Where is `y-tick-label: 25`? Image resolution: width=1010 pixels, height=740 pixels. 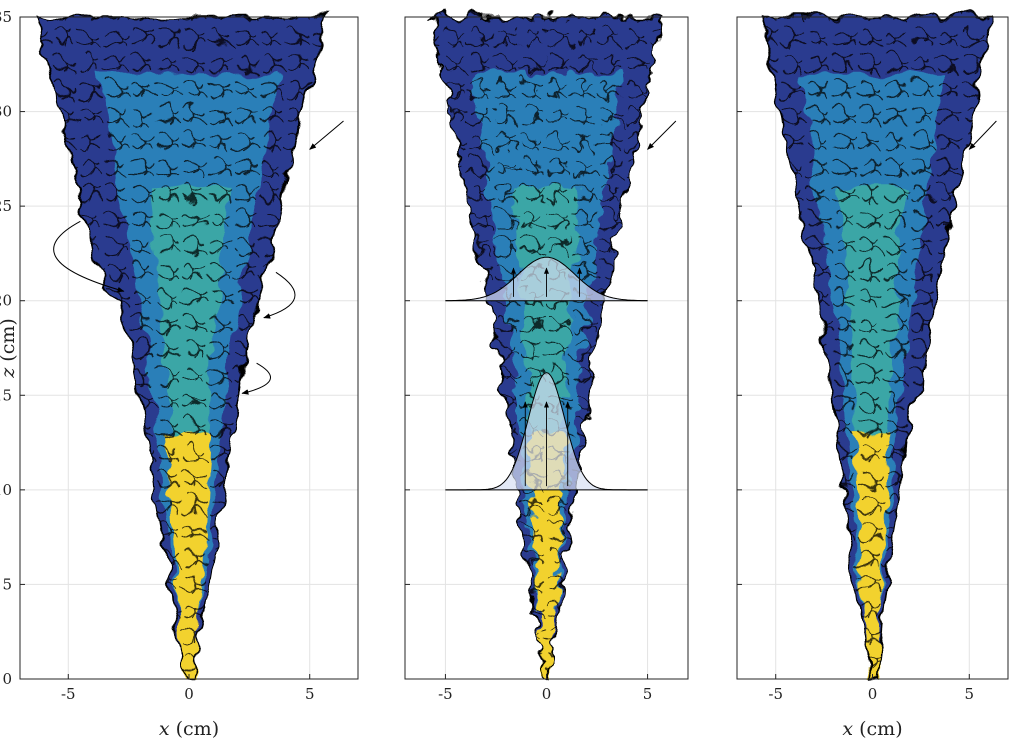
y-tick-label: 25 is located at coordinates (6, 206).